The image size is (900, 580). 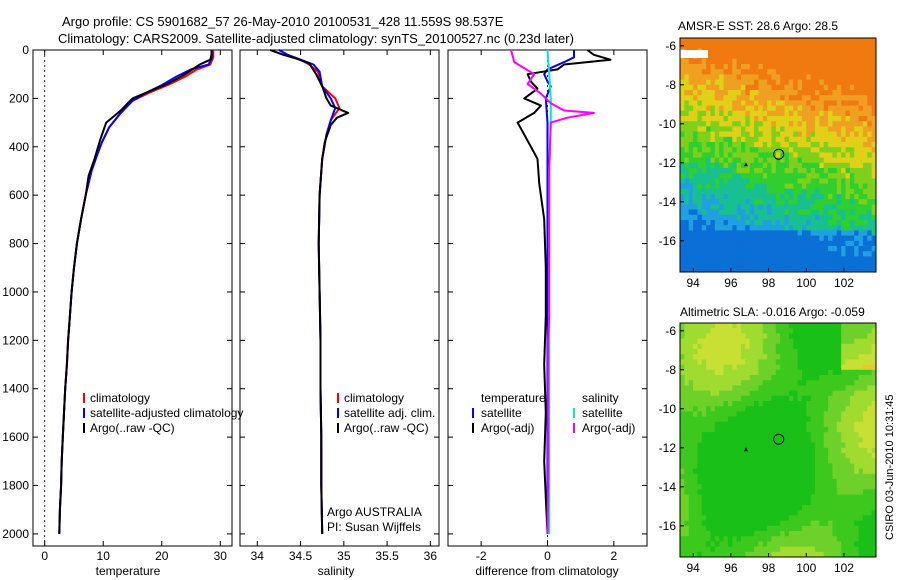 I want to click on legend-satellite: satellite adj. clim., so click(x=389, y=413).